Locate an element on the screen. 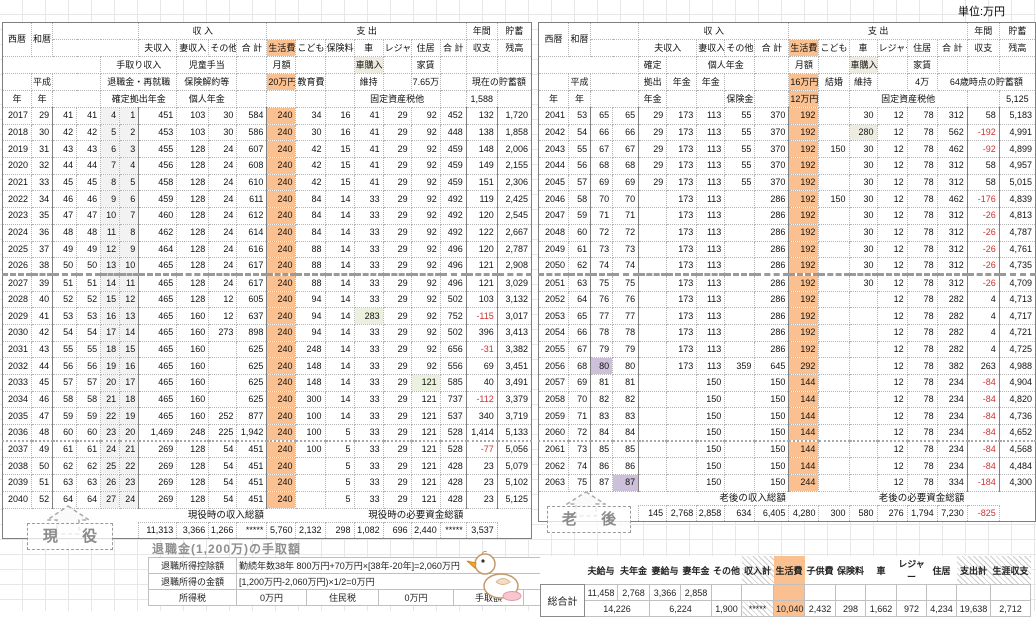 This screenshot has width=1036, height=617. cell: 459 is located at coordinates (158, 199).